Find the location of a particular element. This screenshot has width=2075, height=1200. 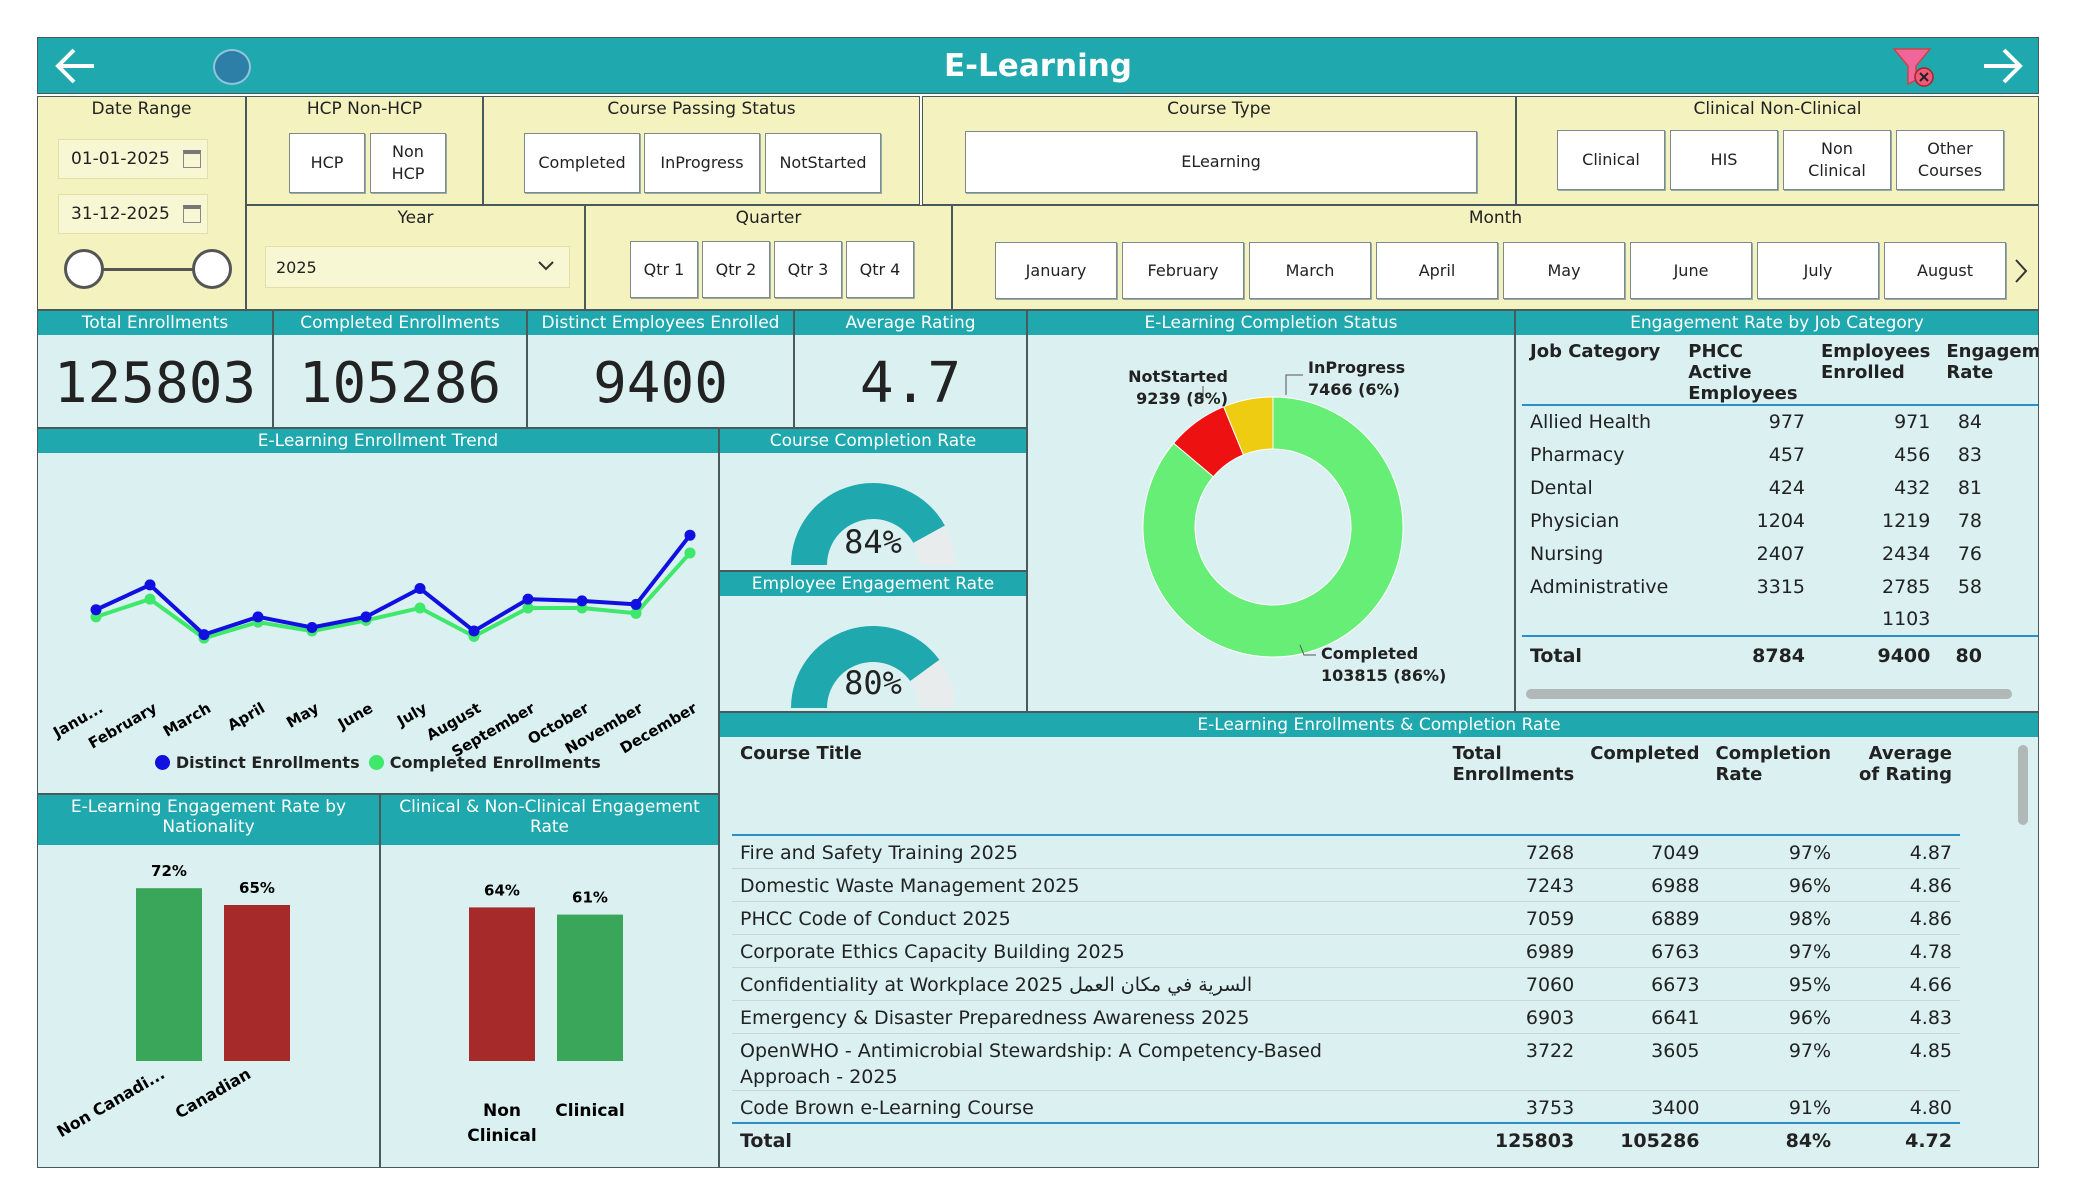

total-cell: 84% is located at coordinates (1808, 1140).